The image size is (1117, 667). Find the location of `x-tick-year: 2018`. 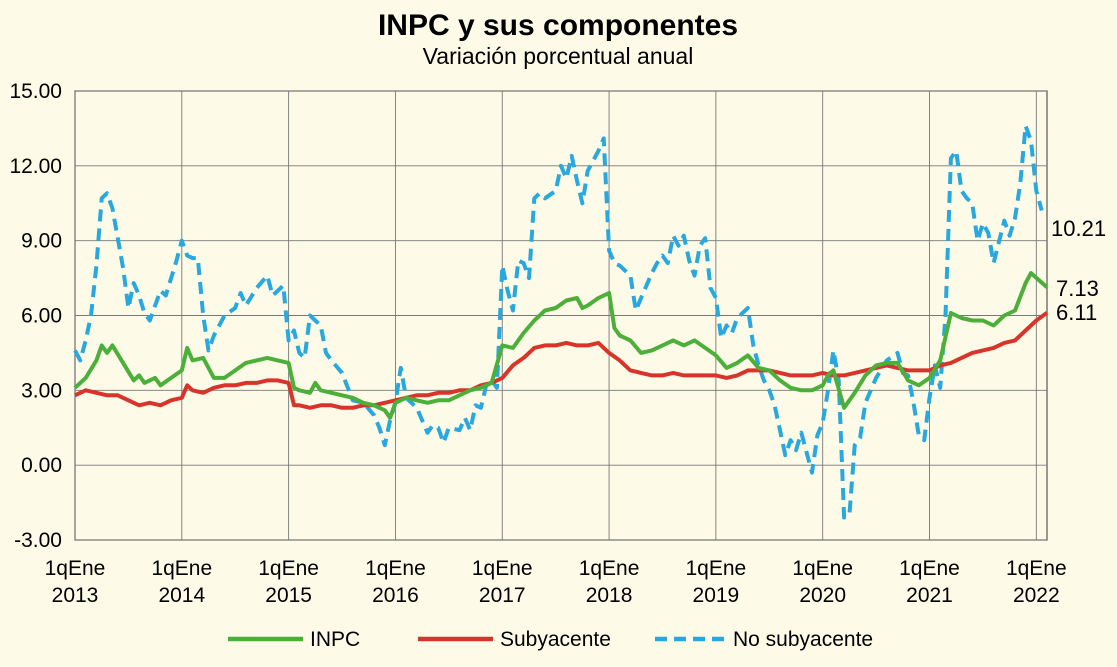

x-tick-year: 2018 is located at coordinates (609, 595).